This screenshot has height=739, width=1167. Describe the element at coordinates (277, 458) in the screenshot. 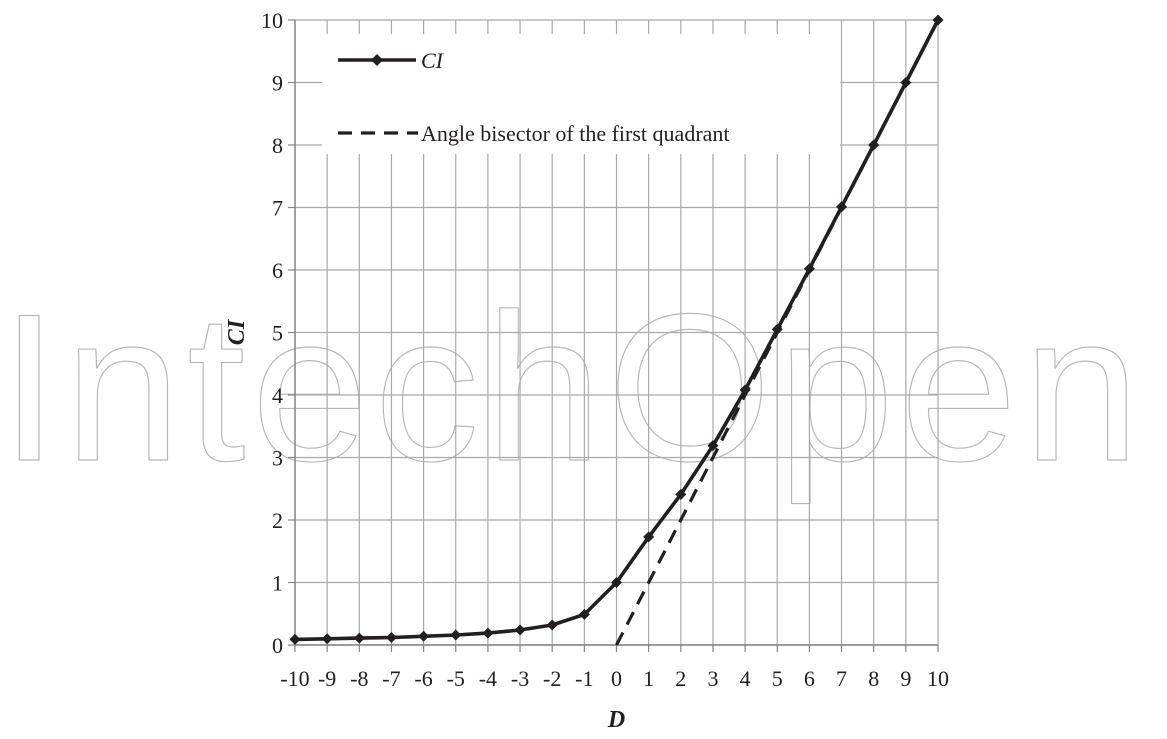

I see `y-tick-label: 3` at that location.